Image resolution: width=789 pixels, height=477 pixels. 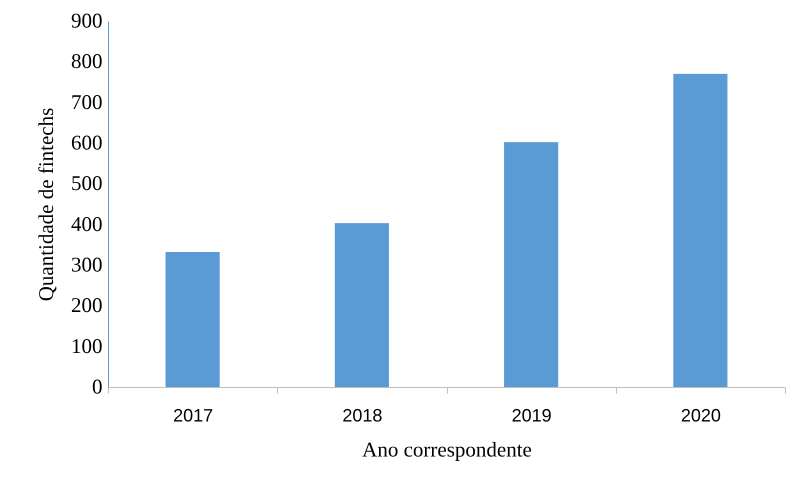 I want to click on x-axis-title: Ano correspondente, so click(x=447, y=450).